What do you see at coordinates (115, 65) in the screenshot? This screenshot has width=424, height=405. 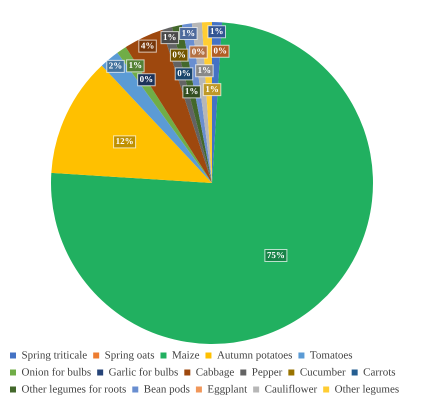 I see `data-label: 2%` at bounding box center [115, 65].